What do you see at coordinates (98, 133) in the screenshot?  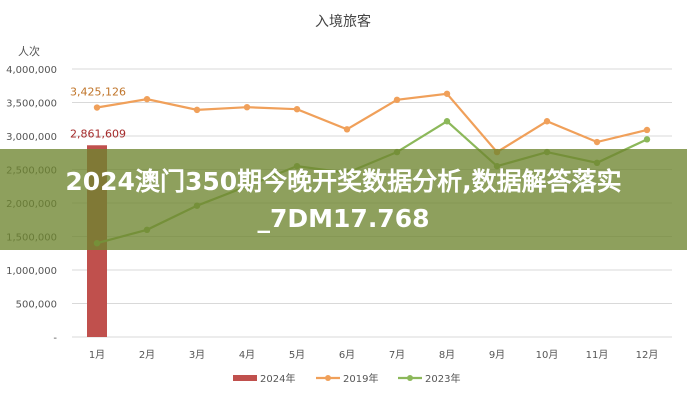 I see `data-label-2024: 2,861,609` at bounding box center [98, 133].